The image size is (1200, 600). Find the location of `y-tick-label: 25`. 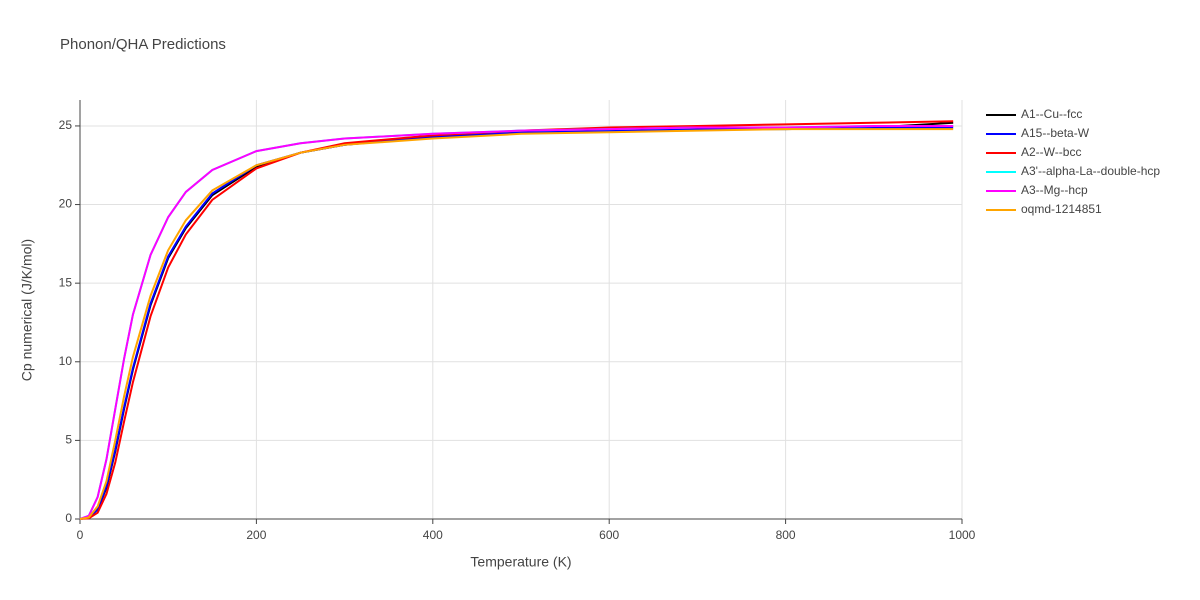

y-tick-label: 25 is located at coordinates (66, 125).